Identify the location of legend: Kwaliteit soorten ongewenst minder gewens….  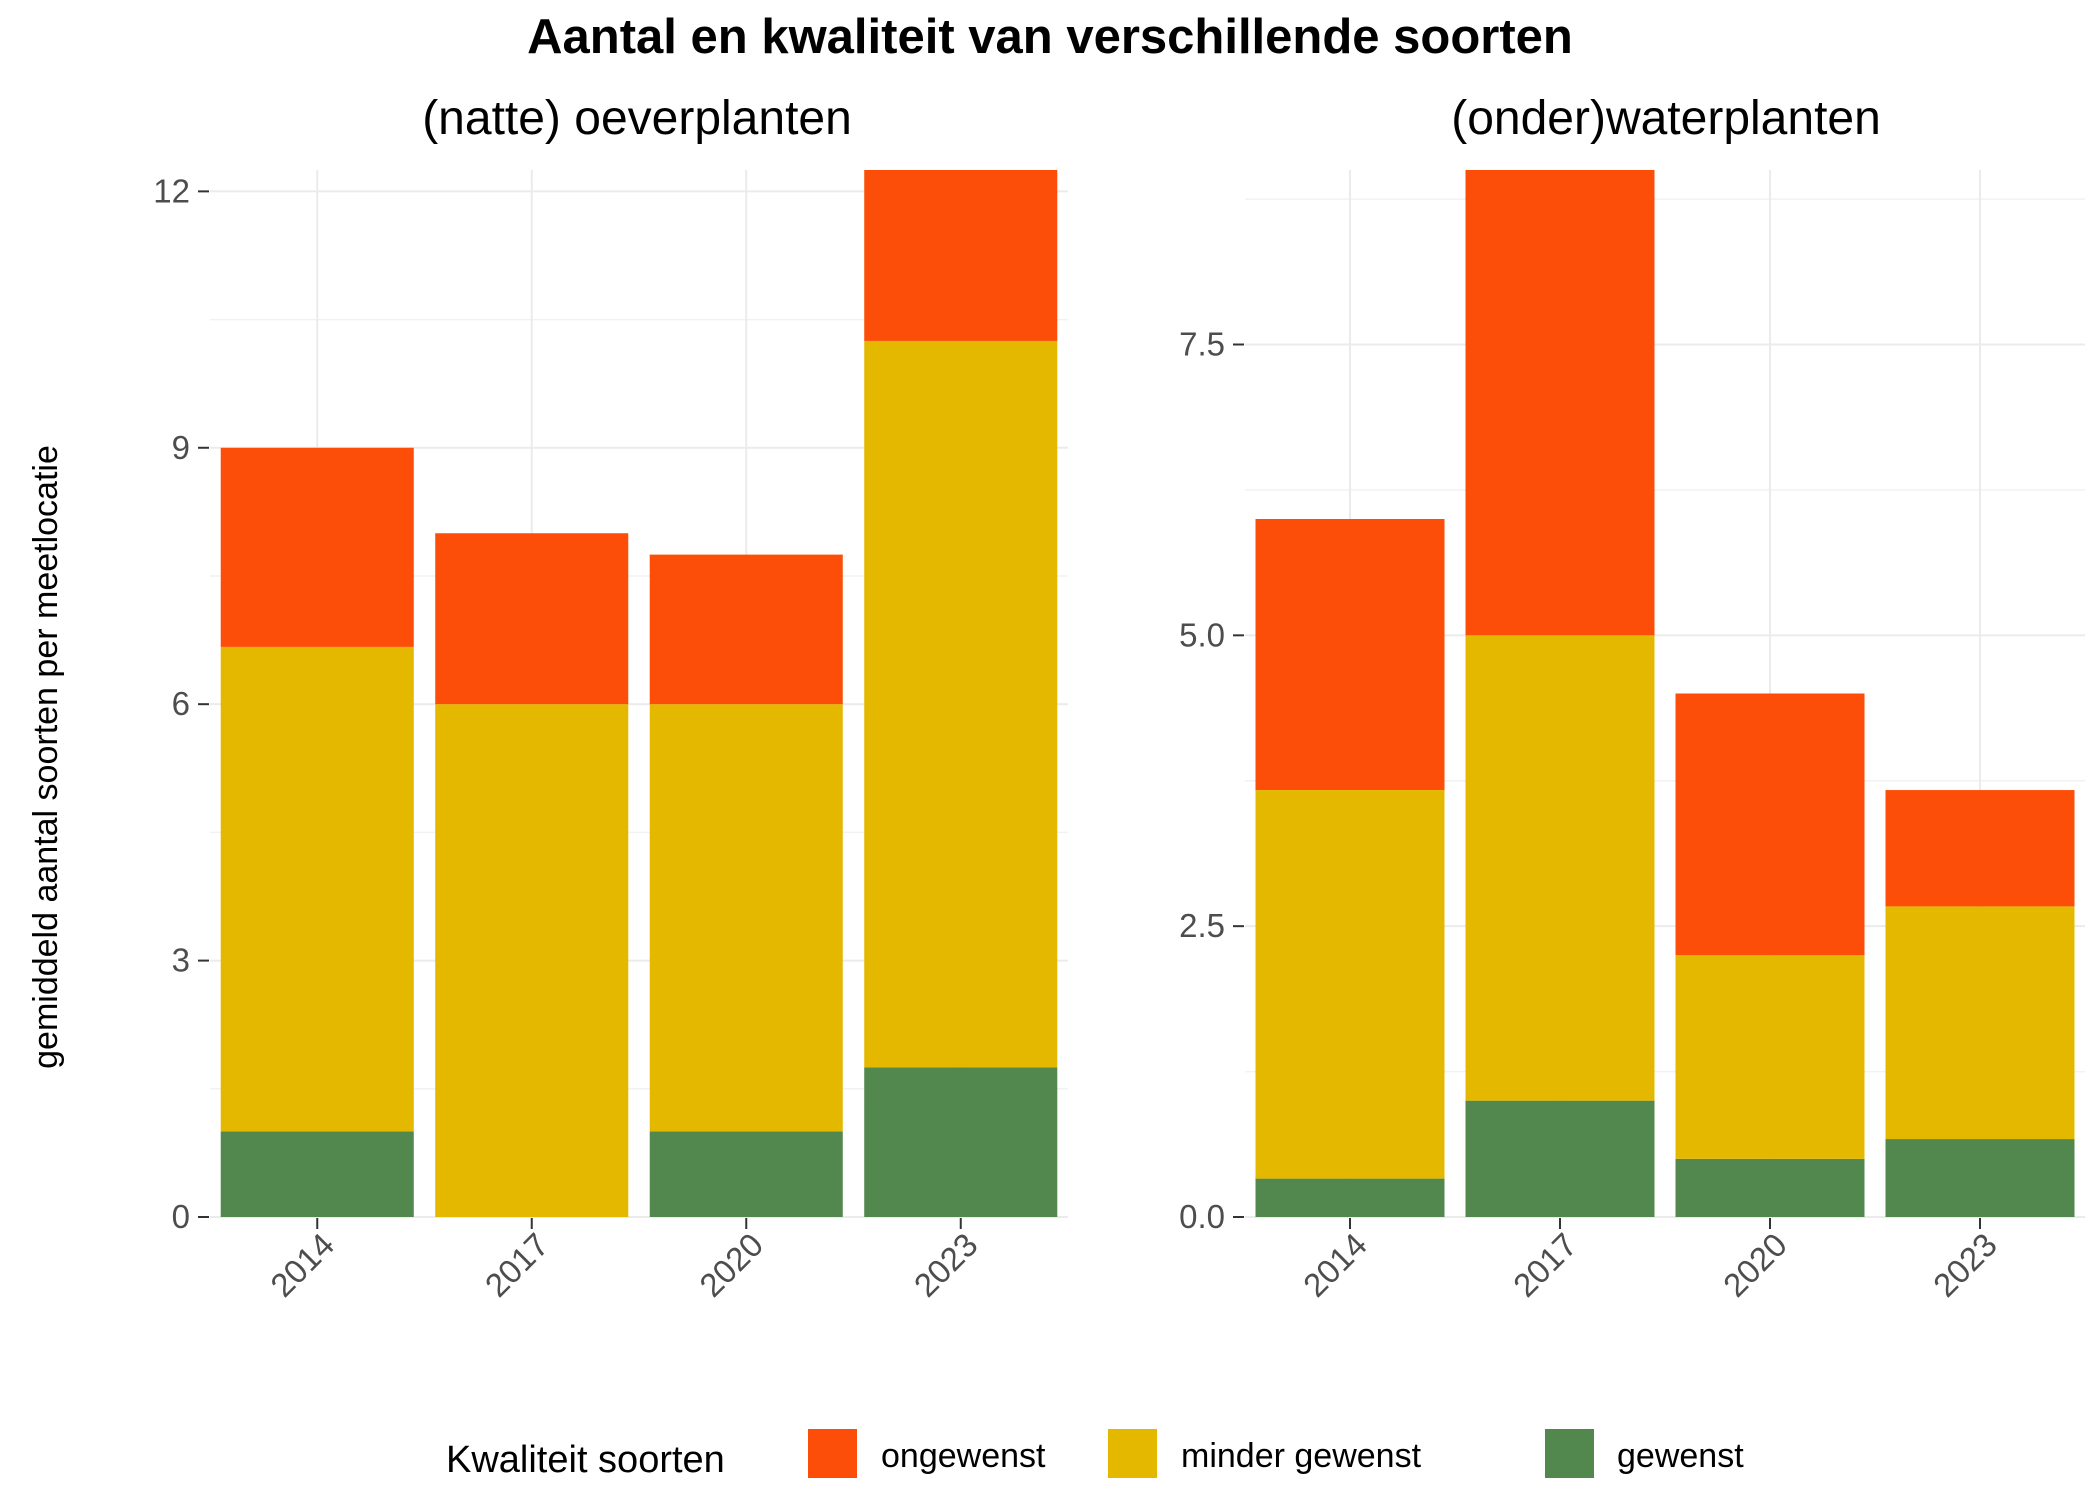
(1095, 1455).